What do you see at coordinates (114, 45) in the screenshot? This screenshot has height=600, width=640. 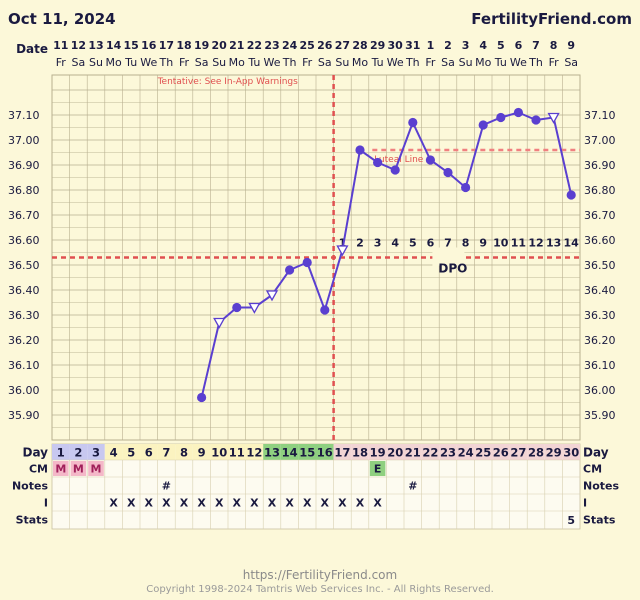 I see `date-number: 14` at bounding box center [114, 45].